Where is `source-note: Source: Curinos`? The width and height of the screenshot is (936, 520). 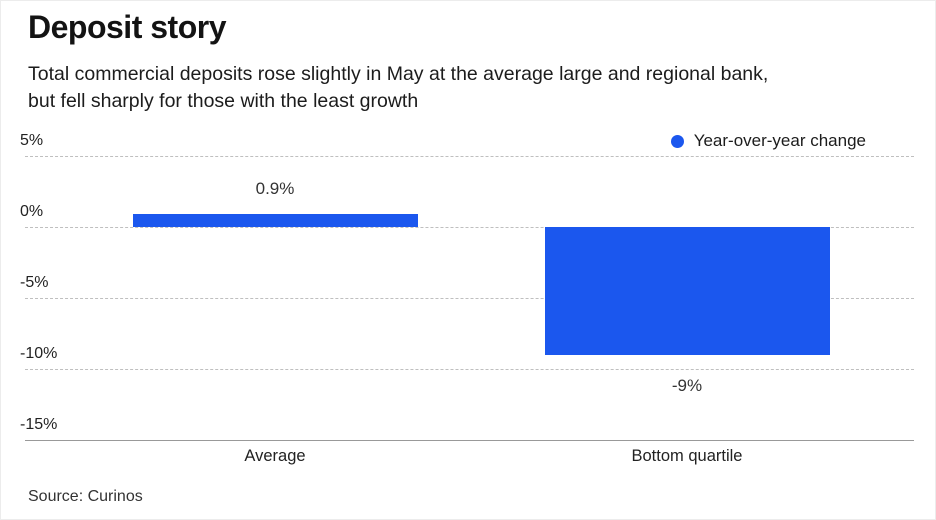
source-note: Source: Curinos is located at coordinates (85, 496).